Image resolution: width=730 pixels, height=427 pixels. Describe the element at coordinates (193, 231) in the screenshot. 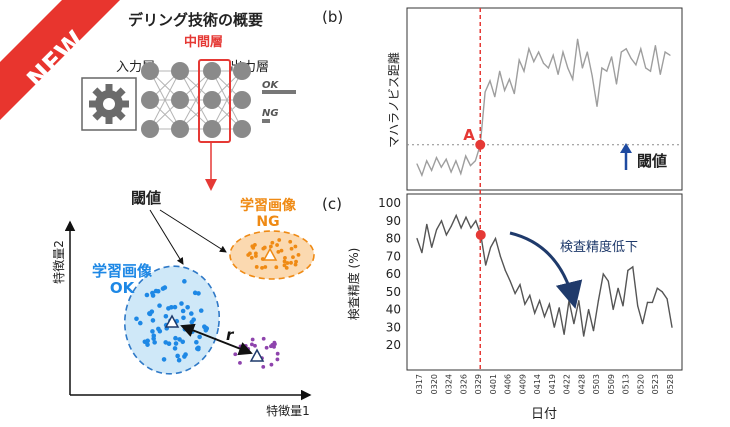

I see `threshold-pointer-ng` at that location.